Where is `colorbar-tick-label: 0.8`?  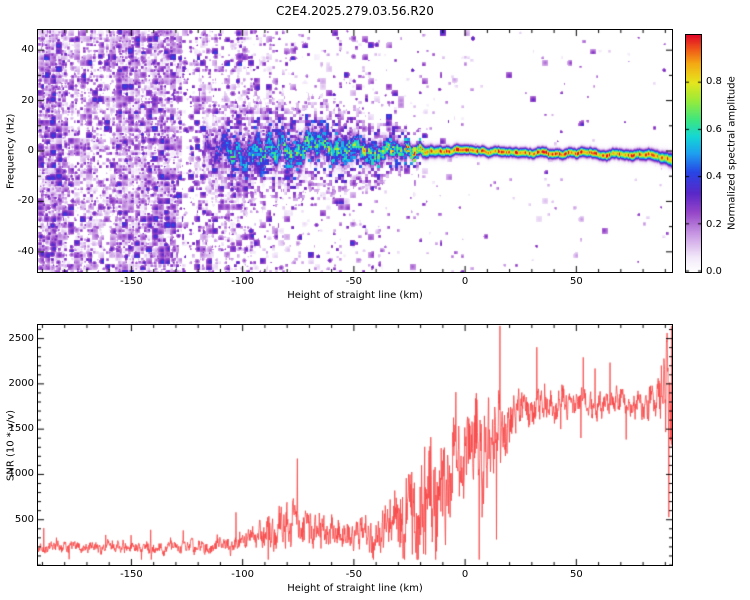 colorbar-tick-label: 0.8 is located at coordinates (714, 82).